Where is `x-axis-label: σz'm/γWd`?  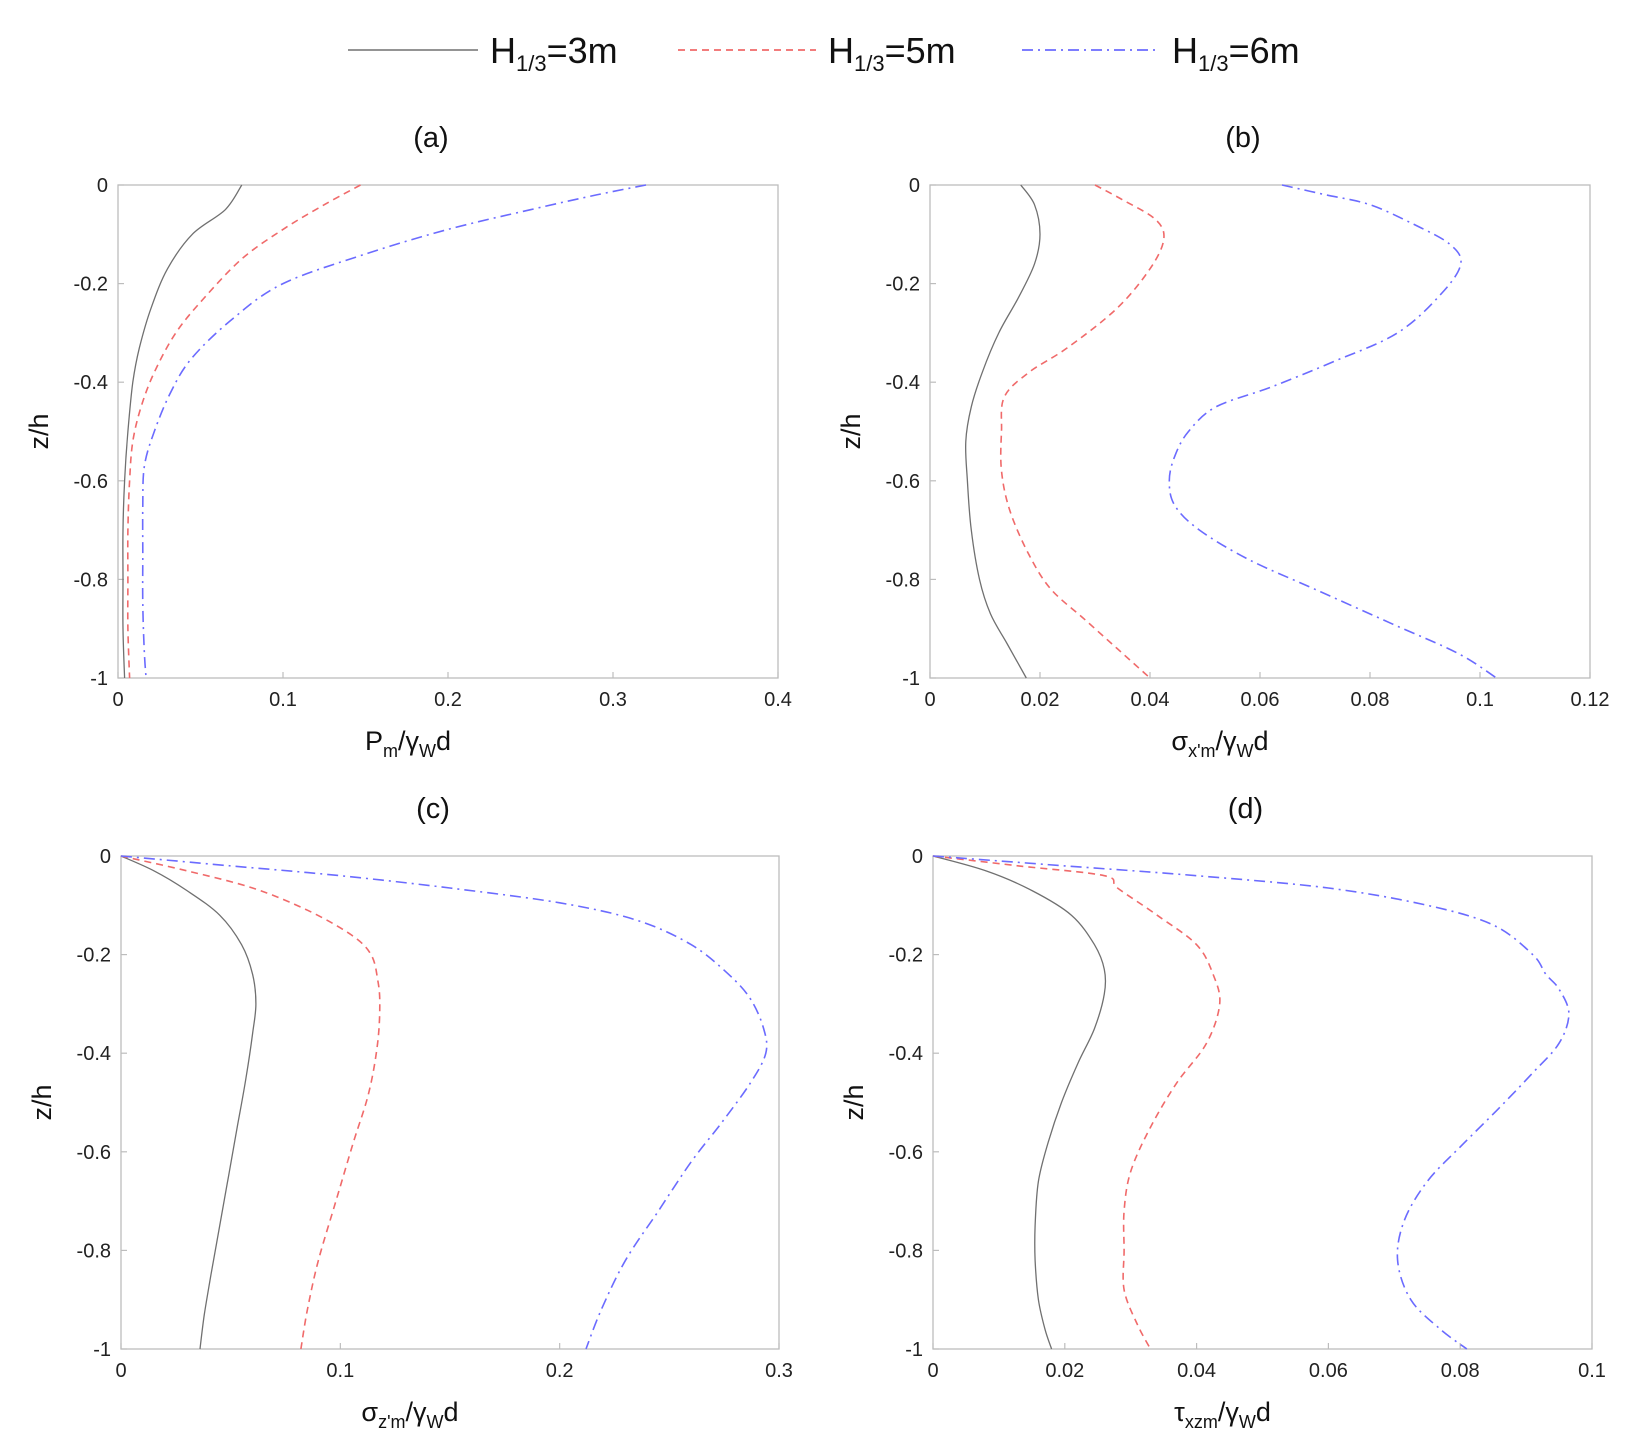
x-axis-label: σz'm/γWd is located at coordinates (409, 1414).